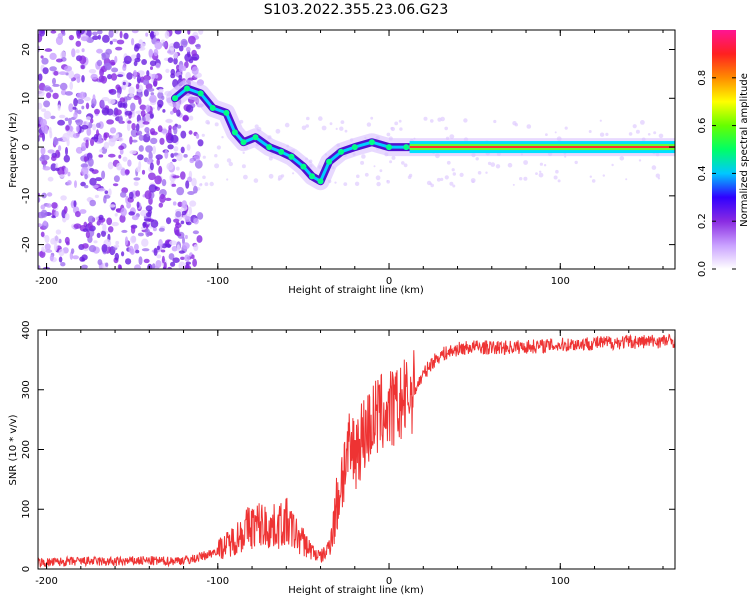 This screenshot has width=750, height=604. What do you see at coordinates (26, 389) in the screenshot?
I see `y-tick-label: 300` at bounding box center [26, 389].